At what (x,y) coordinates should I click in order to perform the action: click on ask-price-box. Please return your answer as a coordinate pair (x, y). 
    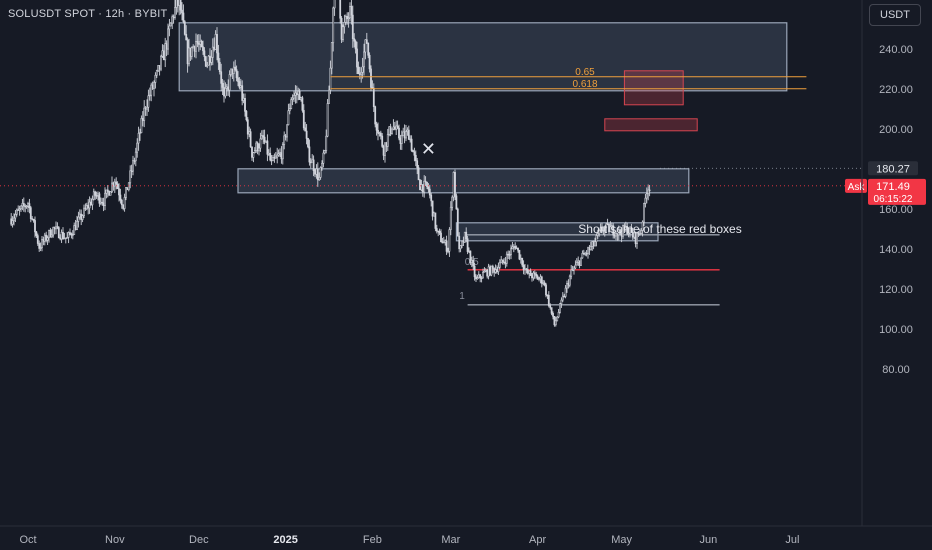
    Looking at the image, I should click on (897, 191).